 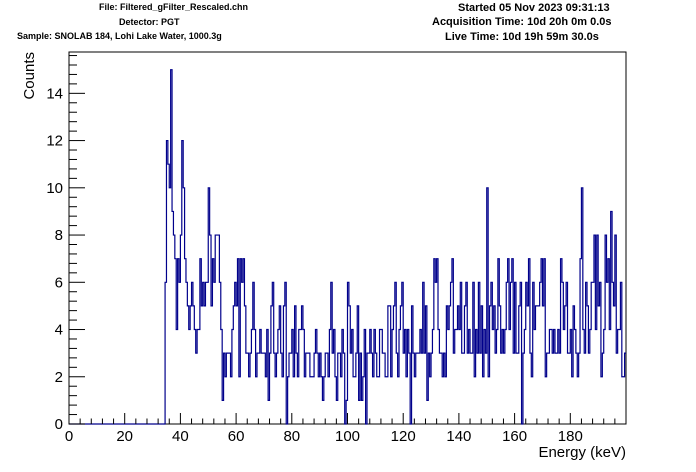 What do you see at coordinates (236, 436) in the screenshot?
I see `x-tick-label: 60` at bounding box center [236, 436].